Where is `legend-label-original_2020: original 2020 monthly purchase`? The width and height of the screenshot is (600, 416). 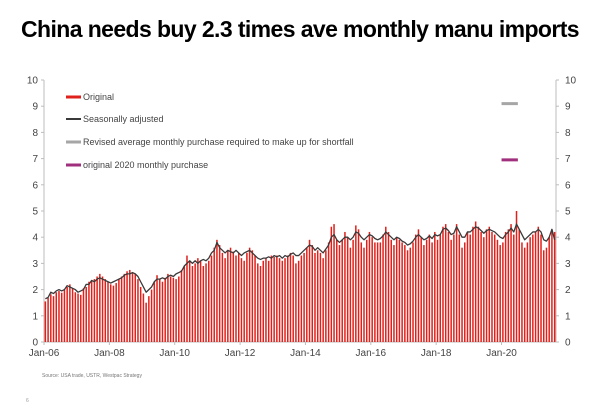
legend-label-original_2020: original 2020 monthly purchase is located at coordinates (145, 165).